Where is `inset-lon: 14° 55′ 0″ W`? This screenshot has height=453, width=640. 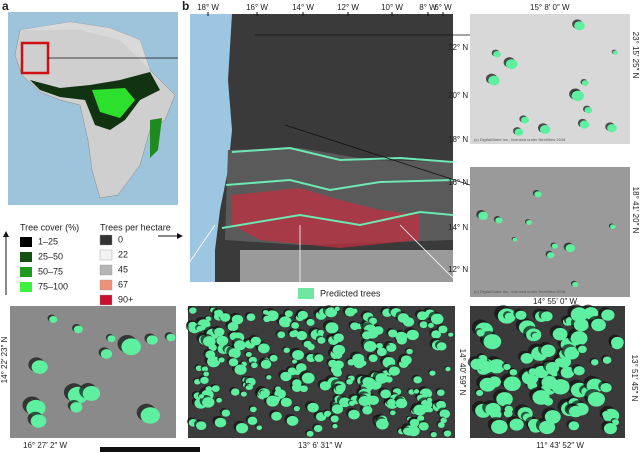 inset-lon: 14° 55′ 0″ W is located at coordinates (555, 301).